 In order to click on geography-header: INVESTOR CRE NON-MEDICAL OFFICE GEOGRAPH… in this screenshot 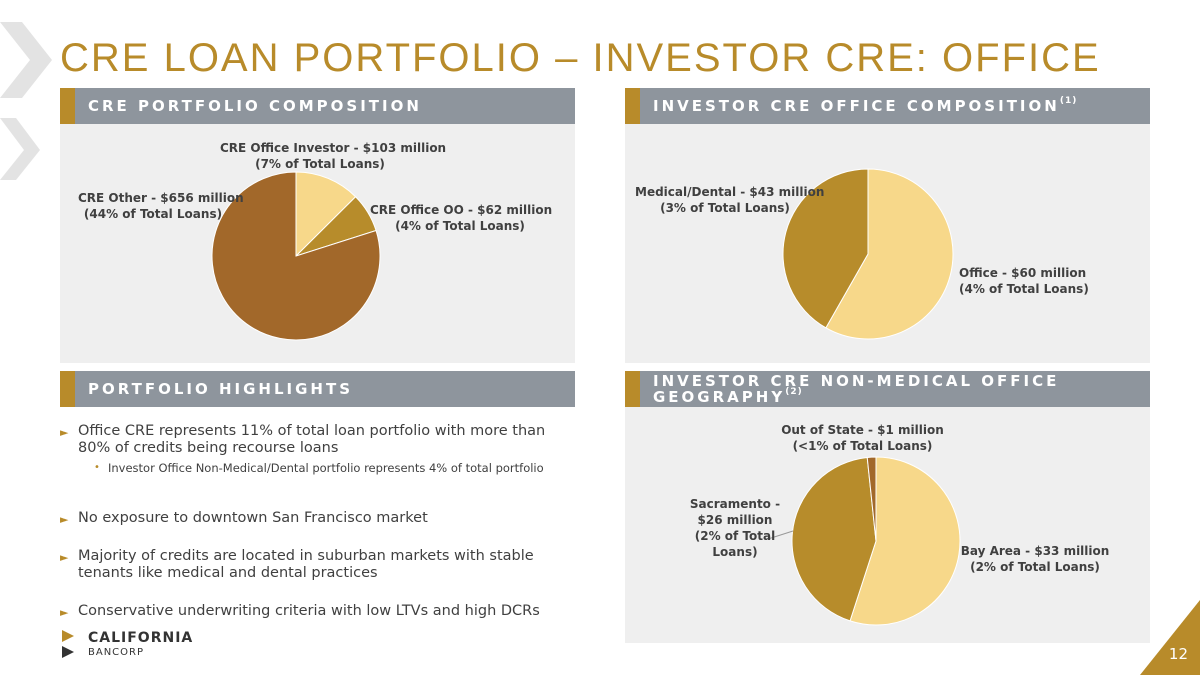, I will do `click(887, 389)`.